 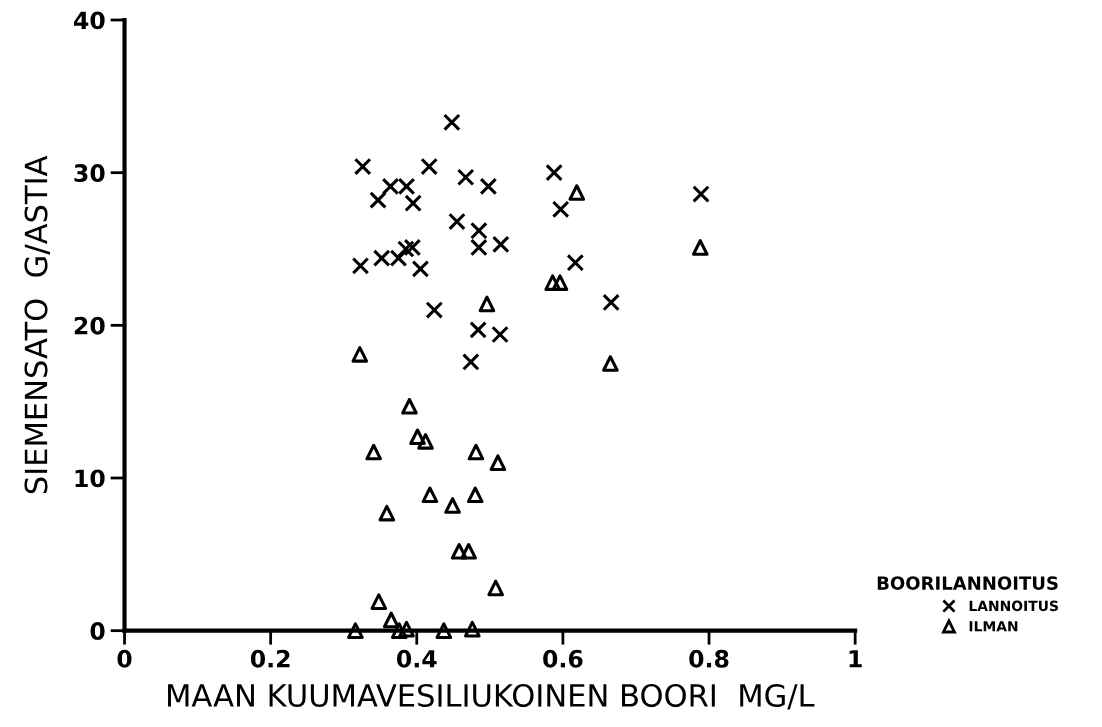 What do you see at coordinates (90, 478) in the screenshot?
I see `y-tick-label: 10` at bounding box center [90, 478].